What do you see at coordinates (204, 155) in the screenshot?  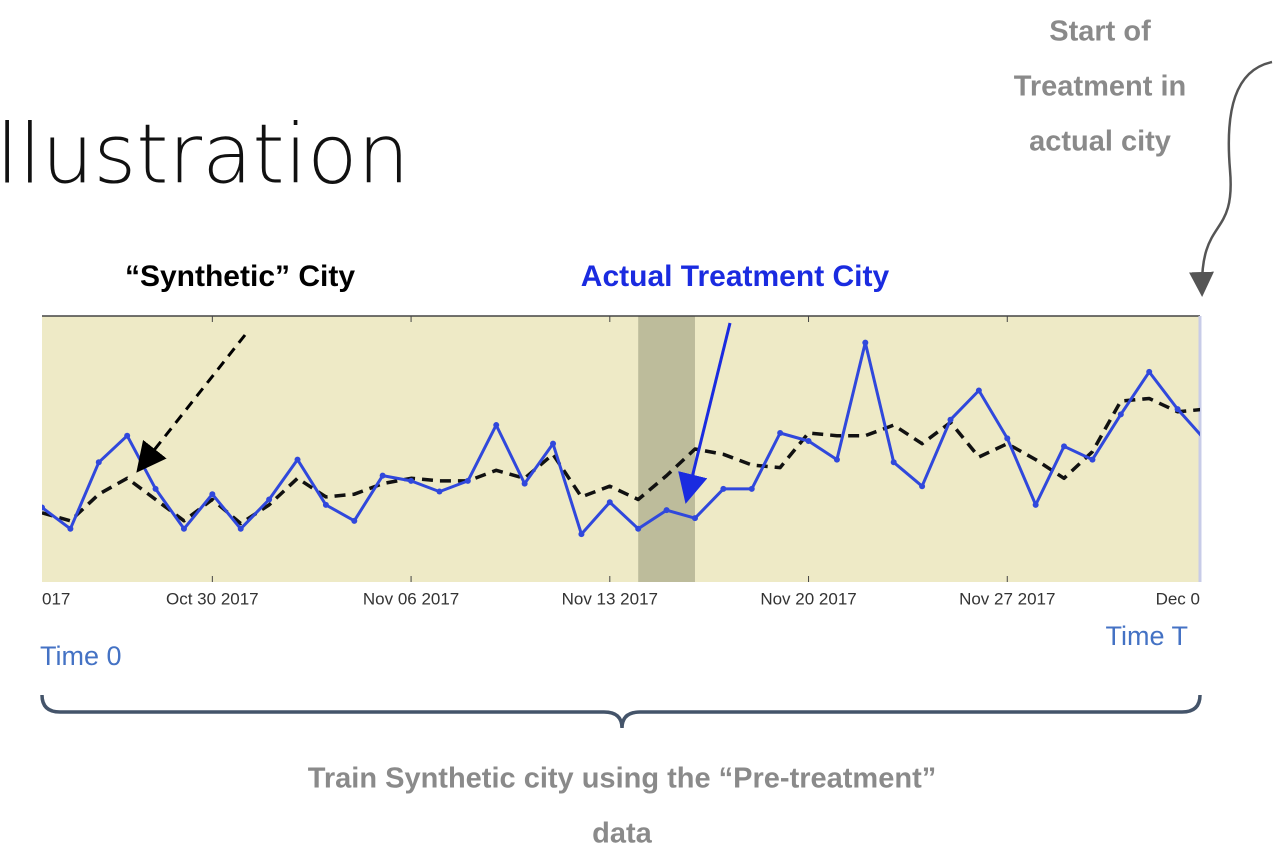 I see `slide-title: llustration` at bounding box center [204, 155].